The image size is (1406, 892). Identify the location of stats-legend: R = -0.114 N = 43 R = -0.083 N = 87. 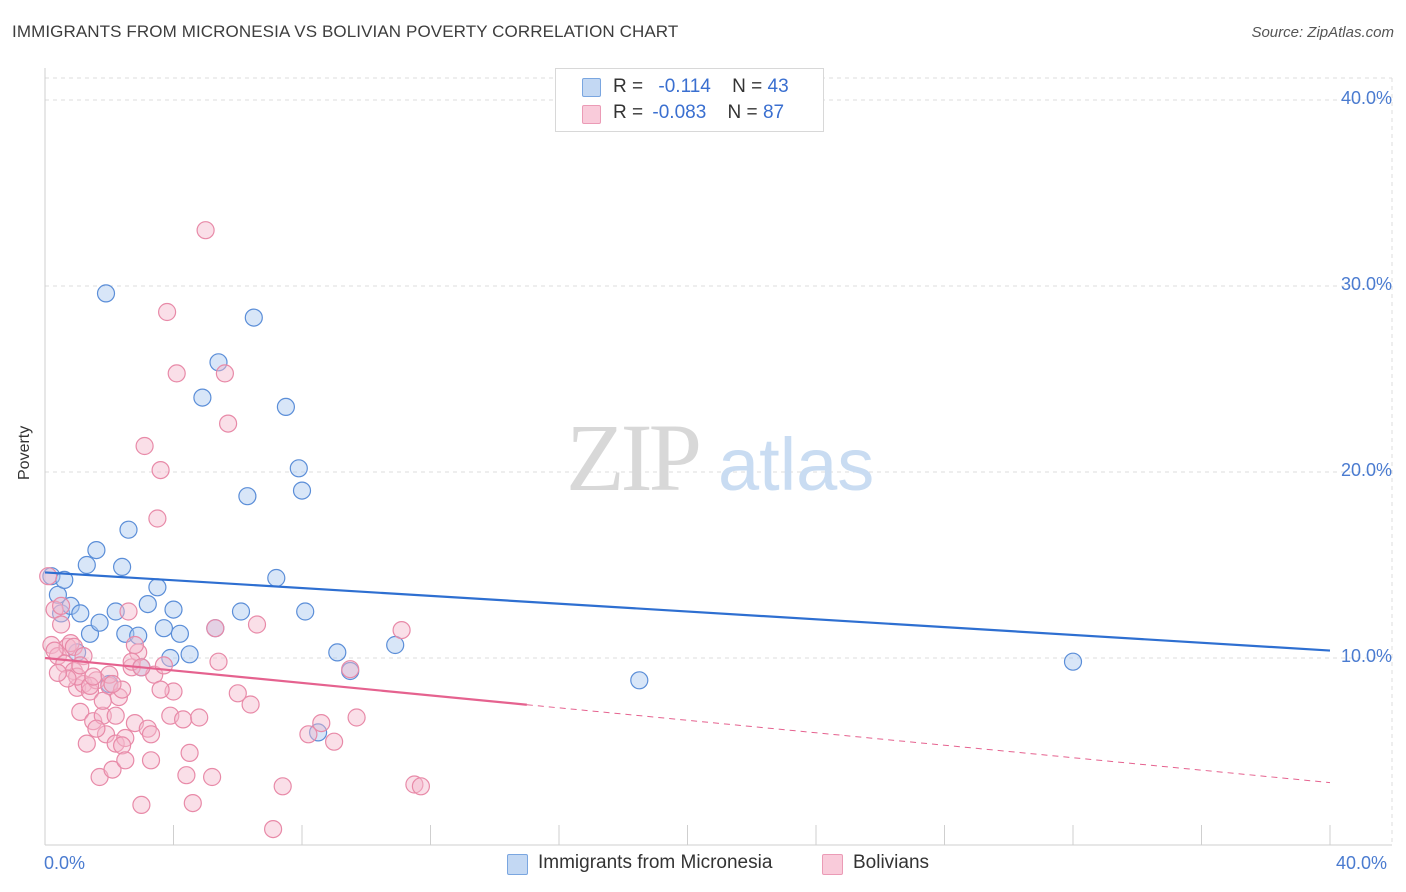
(689, 100).